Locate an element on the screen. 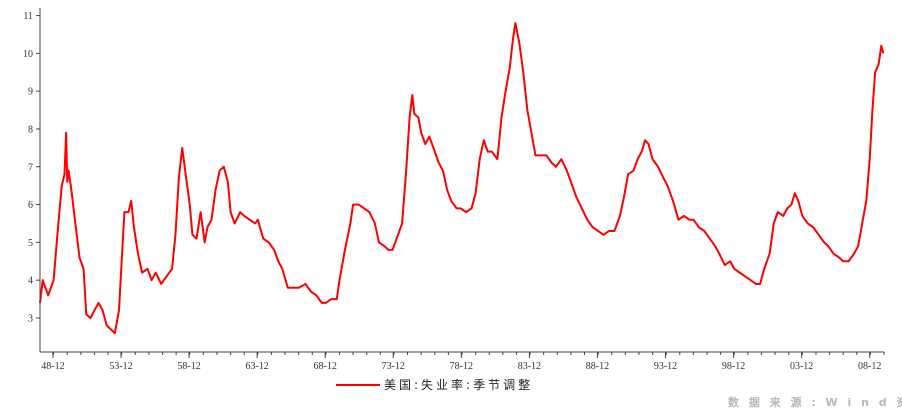 The image size is (902, 412). x-tick-label: 48-12 is located at coordinates (52, 366).